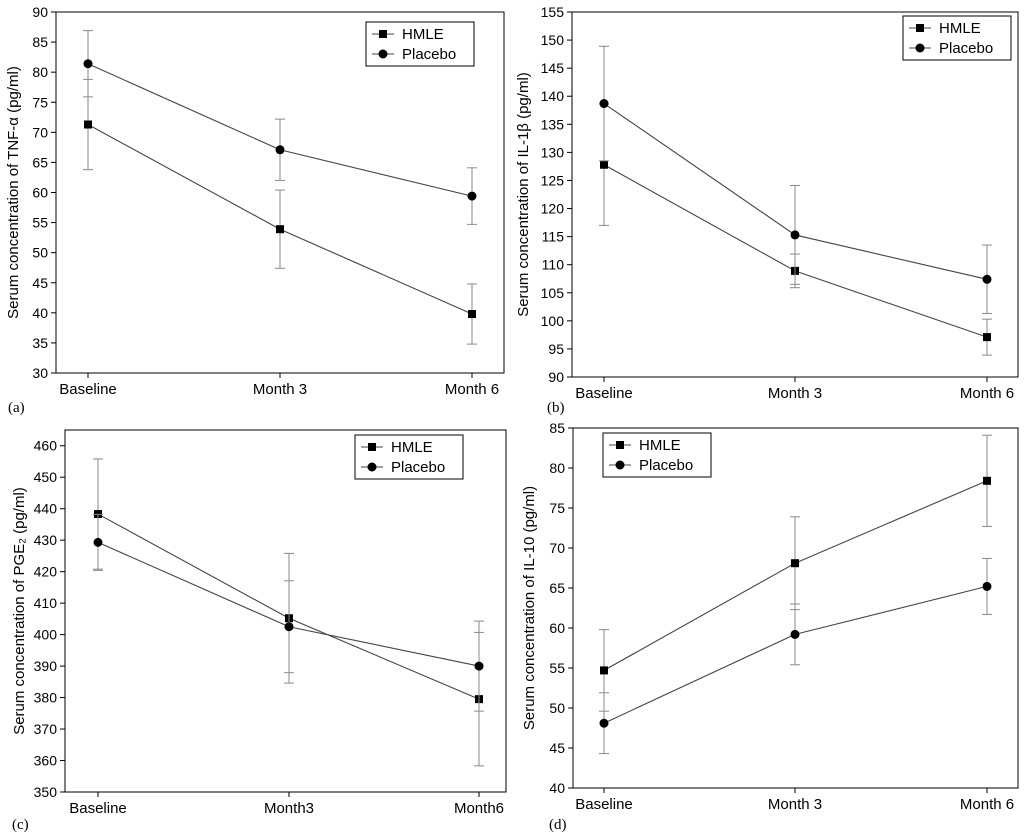 The image size is (1024, 834). Describe the element at coordinates (46, 477) in the screenshot. I see `y-tick-label: 450` at that location.